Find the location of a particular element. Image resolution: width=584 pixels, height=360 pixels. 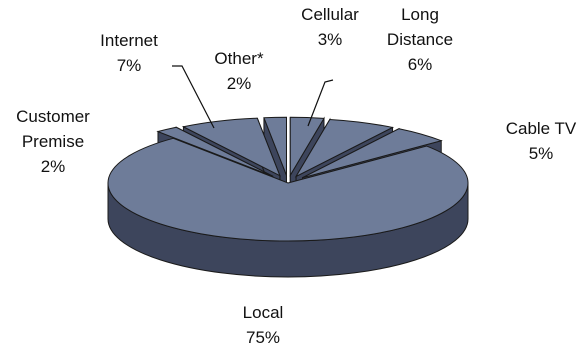

slice-label-internet: Internet 7% is located at coordinates (129, 53).